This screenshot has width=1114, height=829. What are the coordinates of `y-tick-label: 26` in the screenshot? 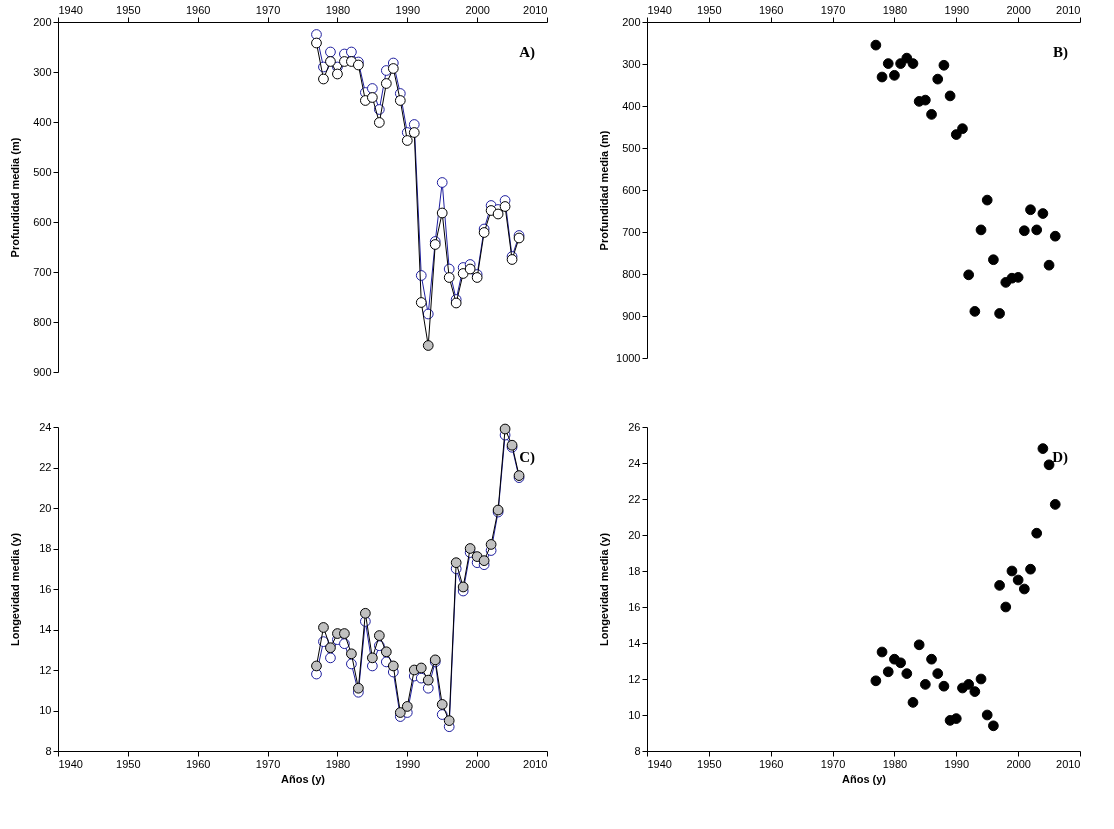 It's located at (634, 426).